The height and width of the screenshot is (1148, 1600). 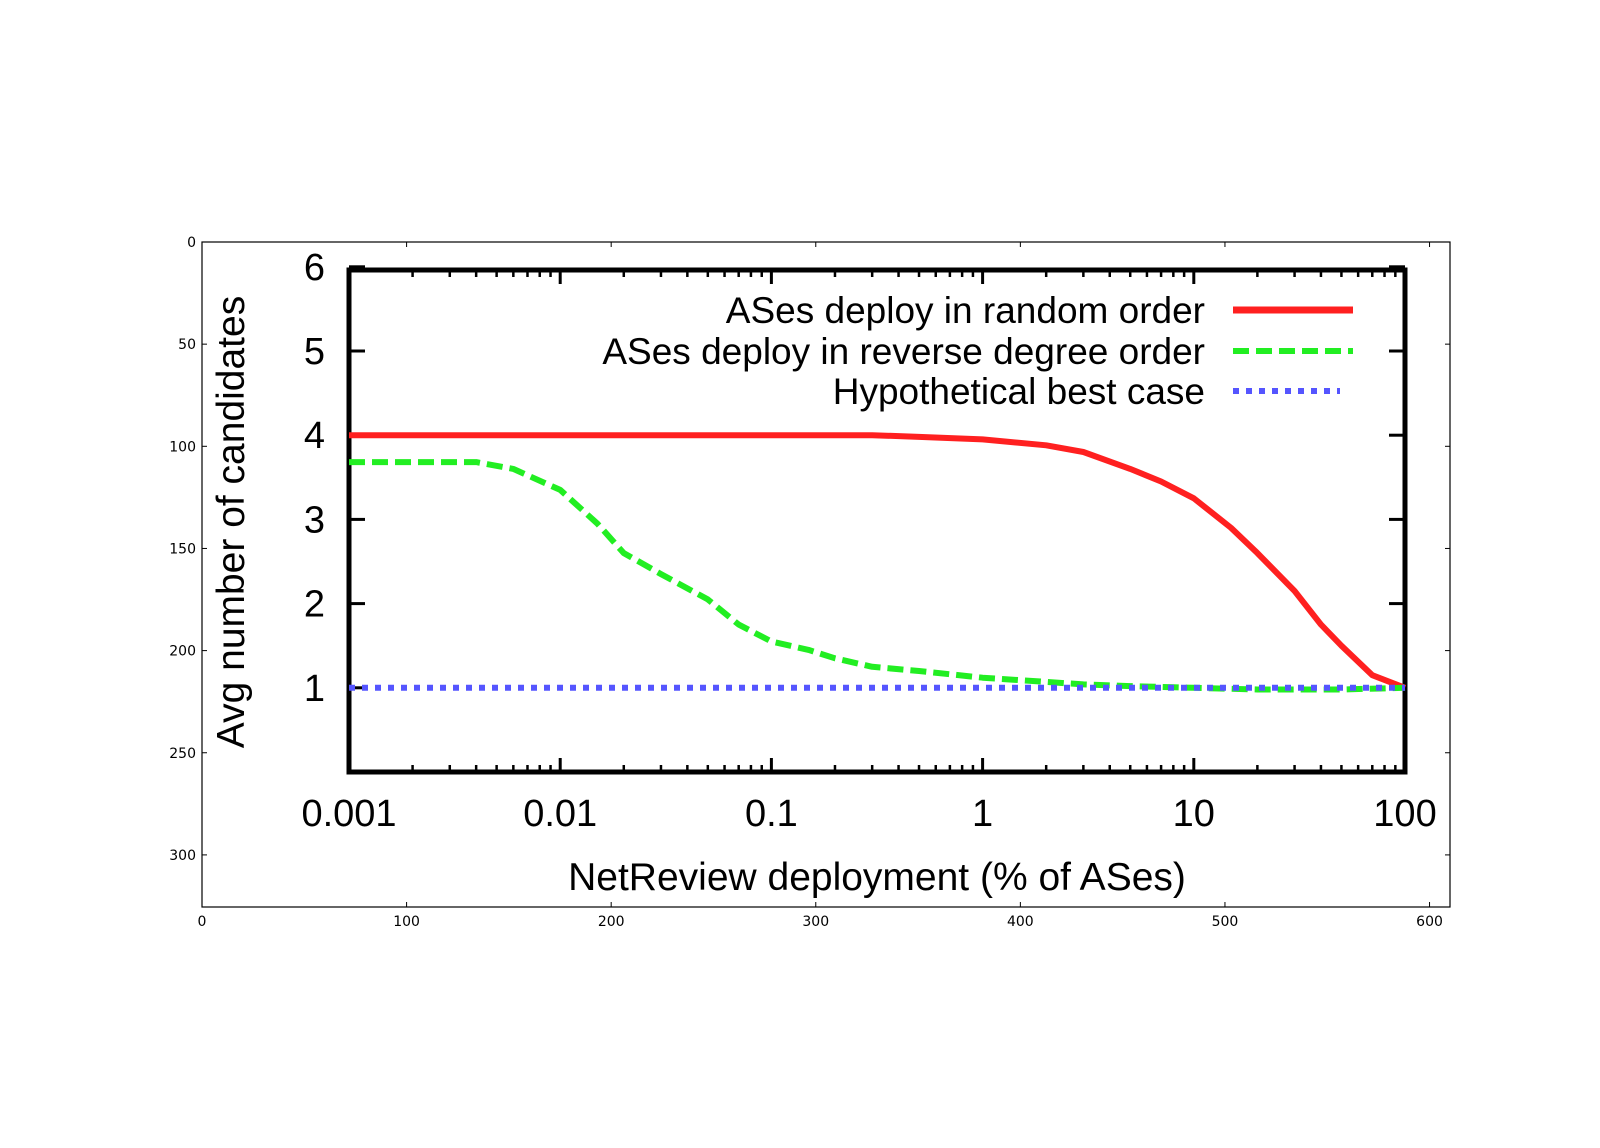 I want to click on x-tick-label: 1, so click(x=982, y=814).